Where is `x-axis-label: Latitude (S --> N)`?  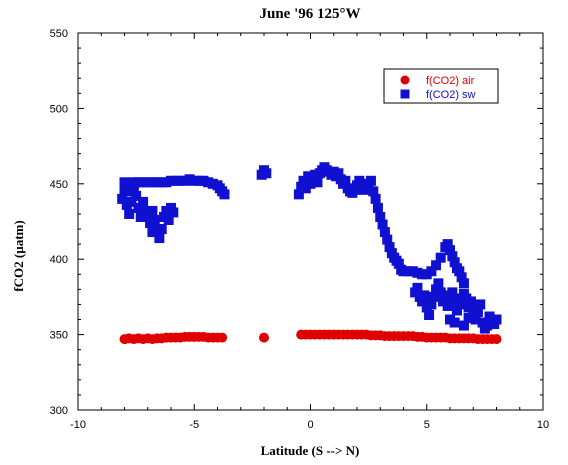 x-axis-label: Latitude (S --> N) is located at coordinates (310, 450).